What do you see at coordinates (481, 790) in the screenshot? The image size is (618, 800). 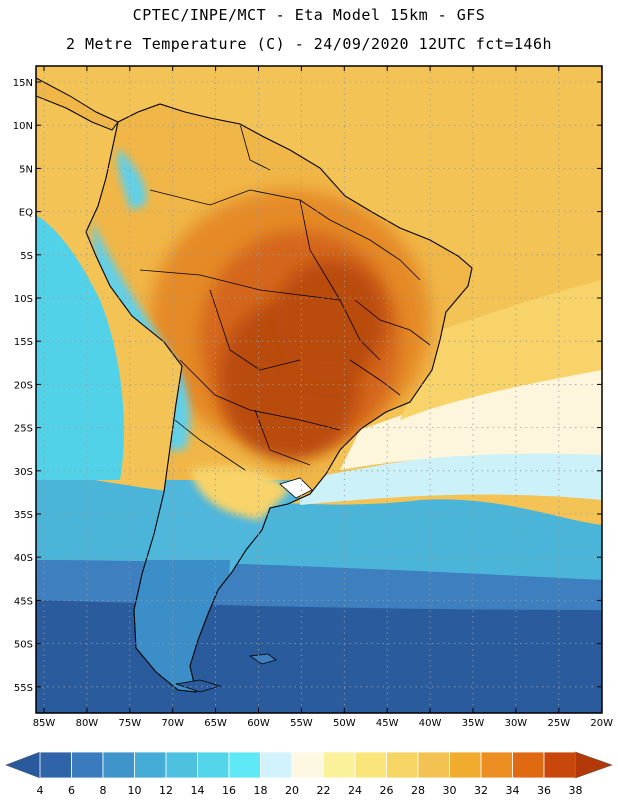 I see `colorbar-label: 32` at bounding box center [481, 790].